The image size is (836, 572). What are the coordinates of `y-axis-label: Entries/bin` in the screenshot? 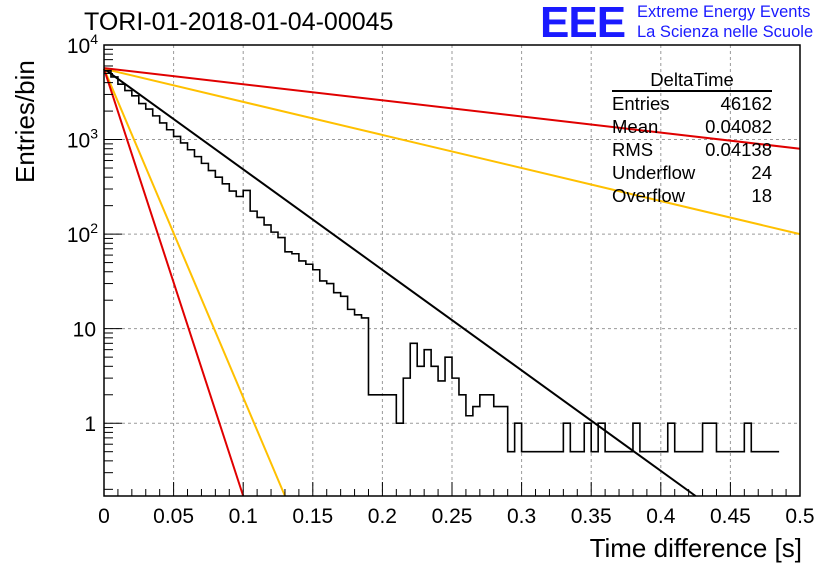 It's located at (24, 115).